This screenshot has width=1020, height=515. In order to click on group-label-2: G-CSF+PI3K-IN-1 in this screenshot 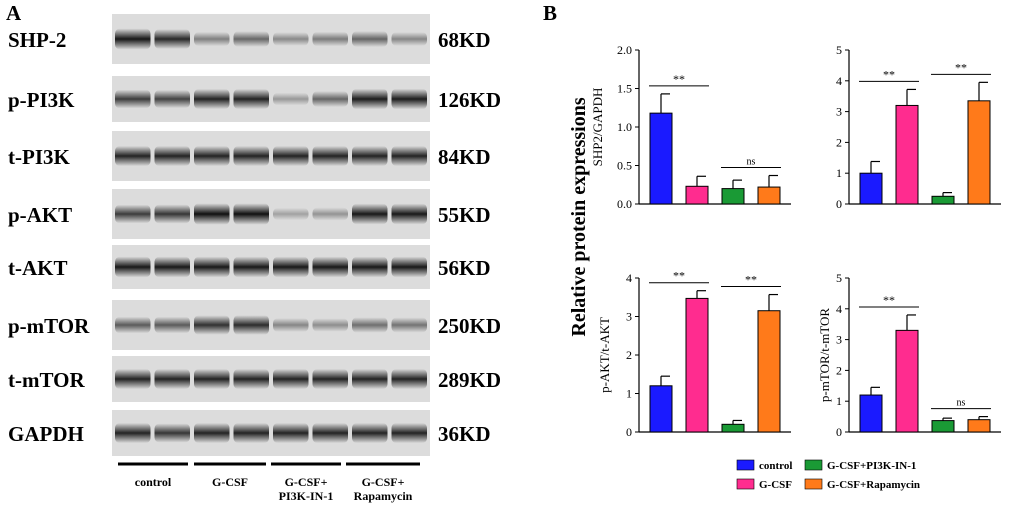, I will do `click(306, 482)`.